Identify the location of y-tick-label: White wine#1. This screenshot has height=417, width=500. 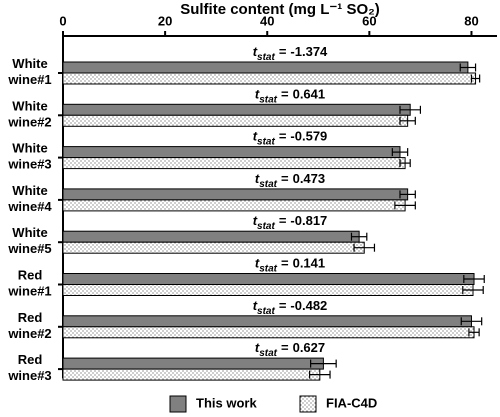
(29, 71).